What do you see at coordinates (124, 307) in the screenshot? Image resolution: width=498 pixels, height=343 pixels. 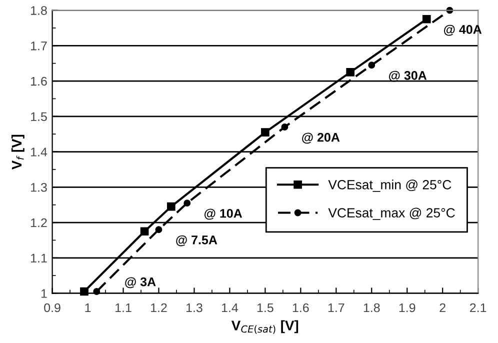 I see `x-tick-label: 1.1` at bounding box center [124, 307].